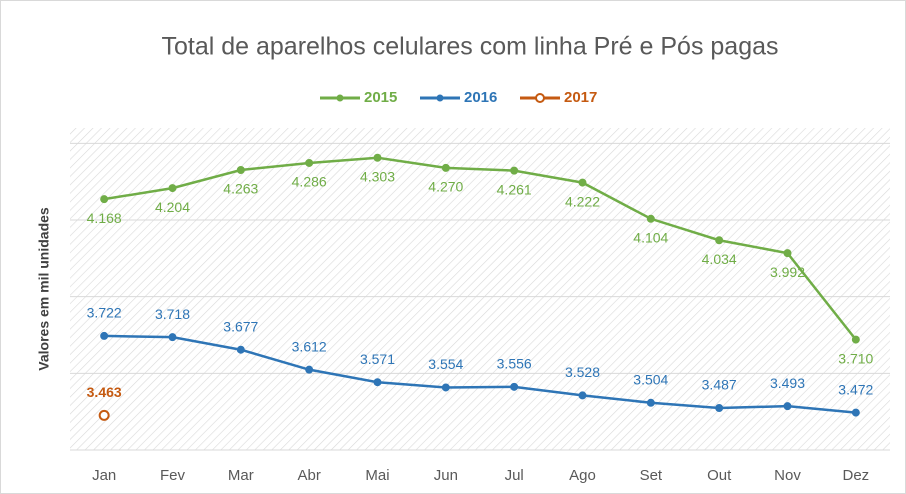 The height and width of the screenshot is (494, 906). I want to click on data-label: 3.556, so click(514, 364).